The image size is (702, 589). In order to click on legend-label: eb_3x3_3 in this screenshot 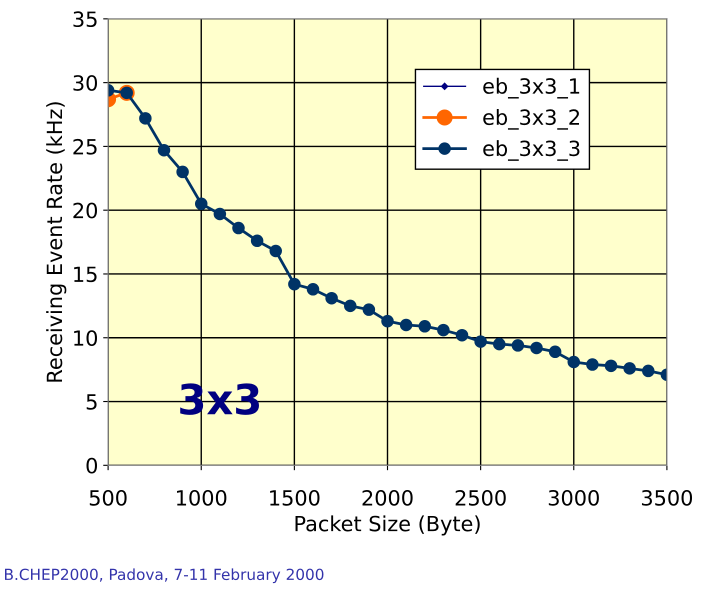, I will do `click(531, 150)`.